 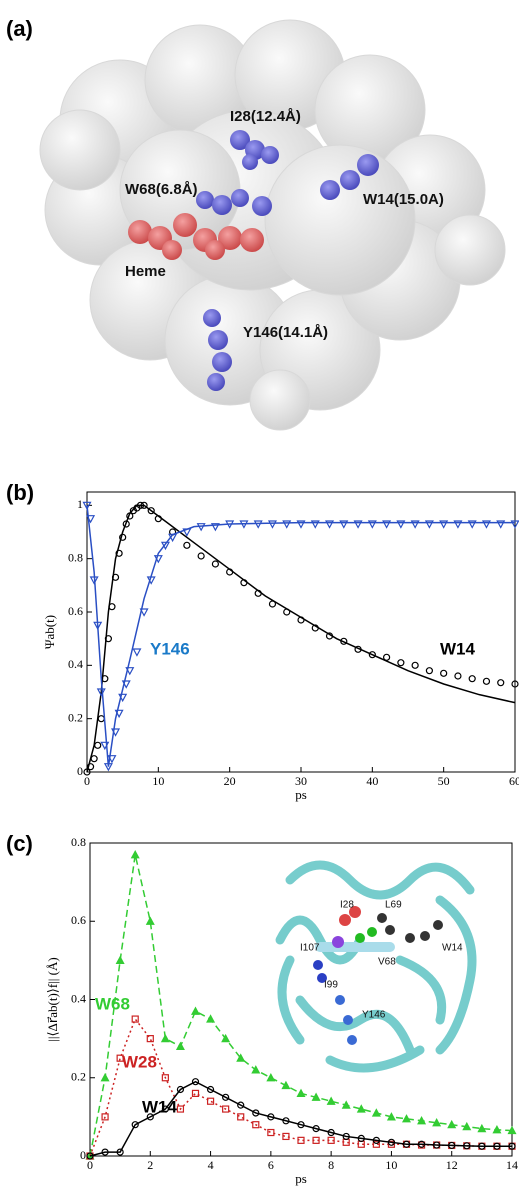 I want to click on panel-label: (c), so click(x=19, y=843).